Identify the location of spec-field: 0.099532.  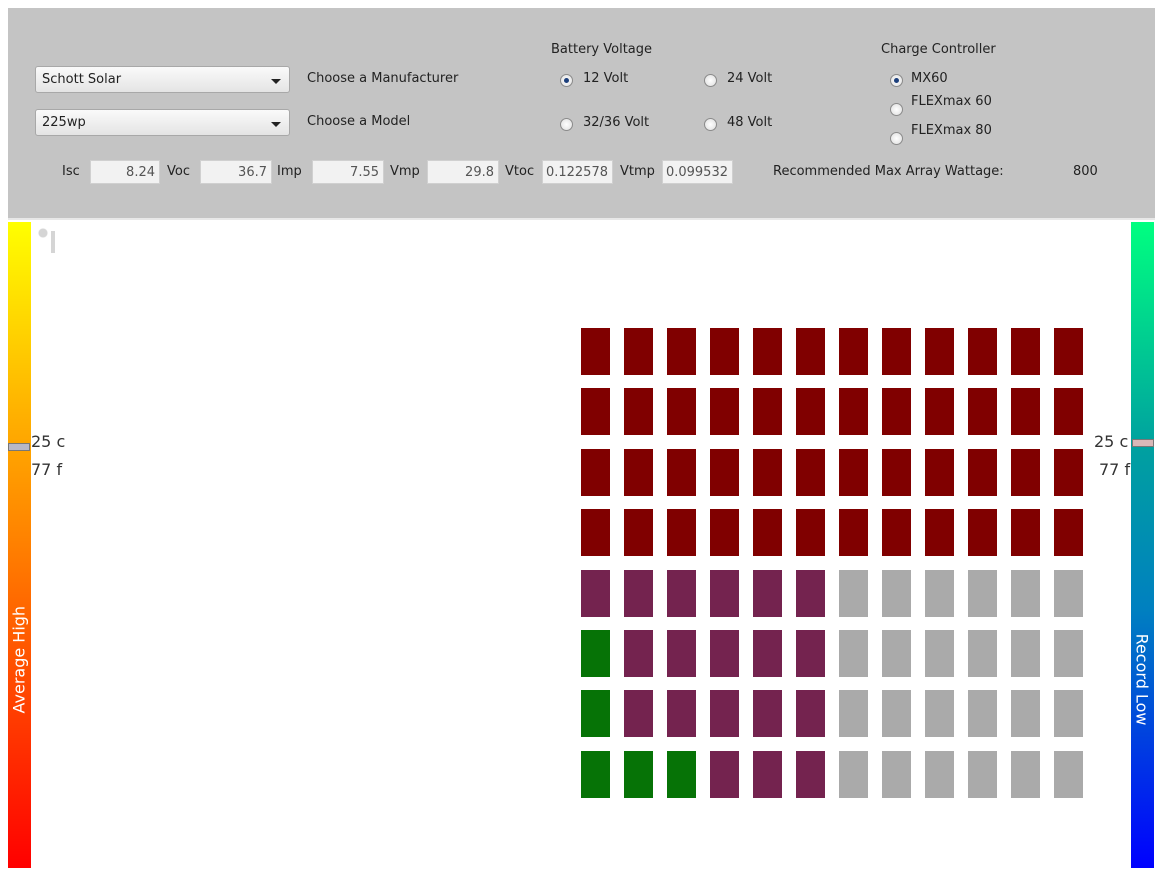
(697, 172).